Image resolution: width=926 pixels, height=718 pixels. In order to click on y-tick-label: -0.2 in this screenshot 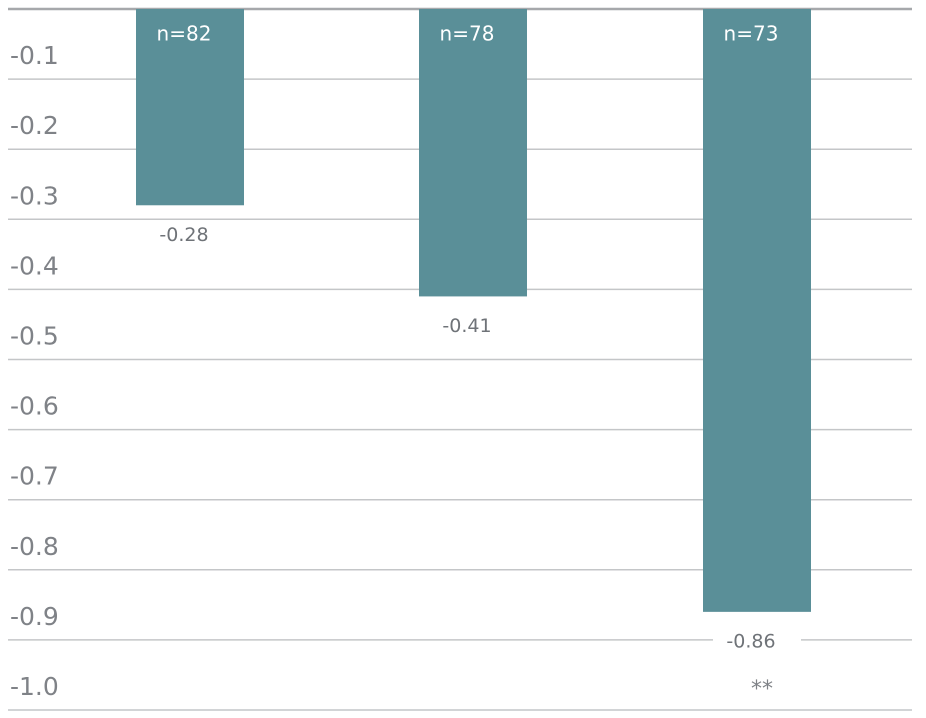, I will do `click(34, 125)`.